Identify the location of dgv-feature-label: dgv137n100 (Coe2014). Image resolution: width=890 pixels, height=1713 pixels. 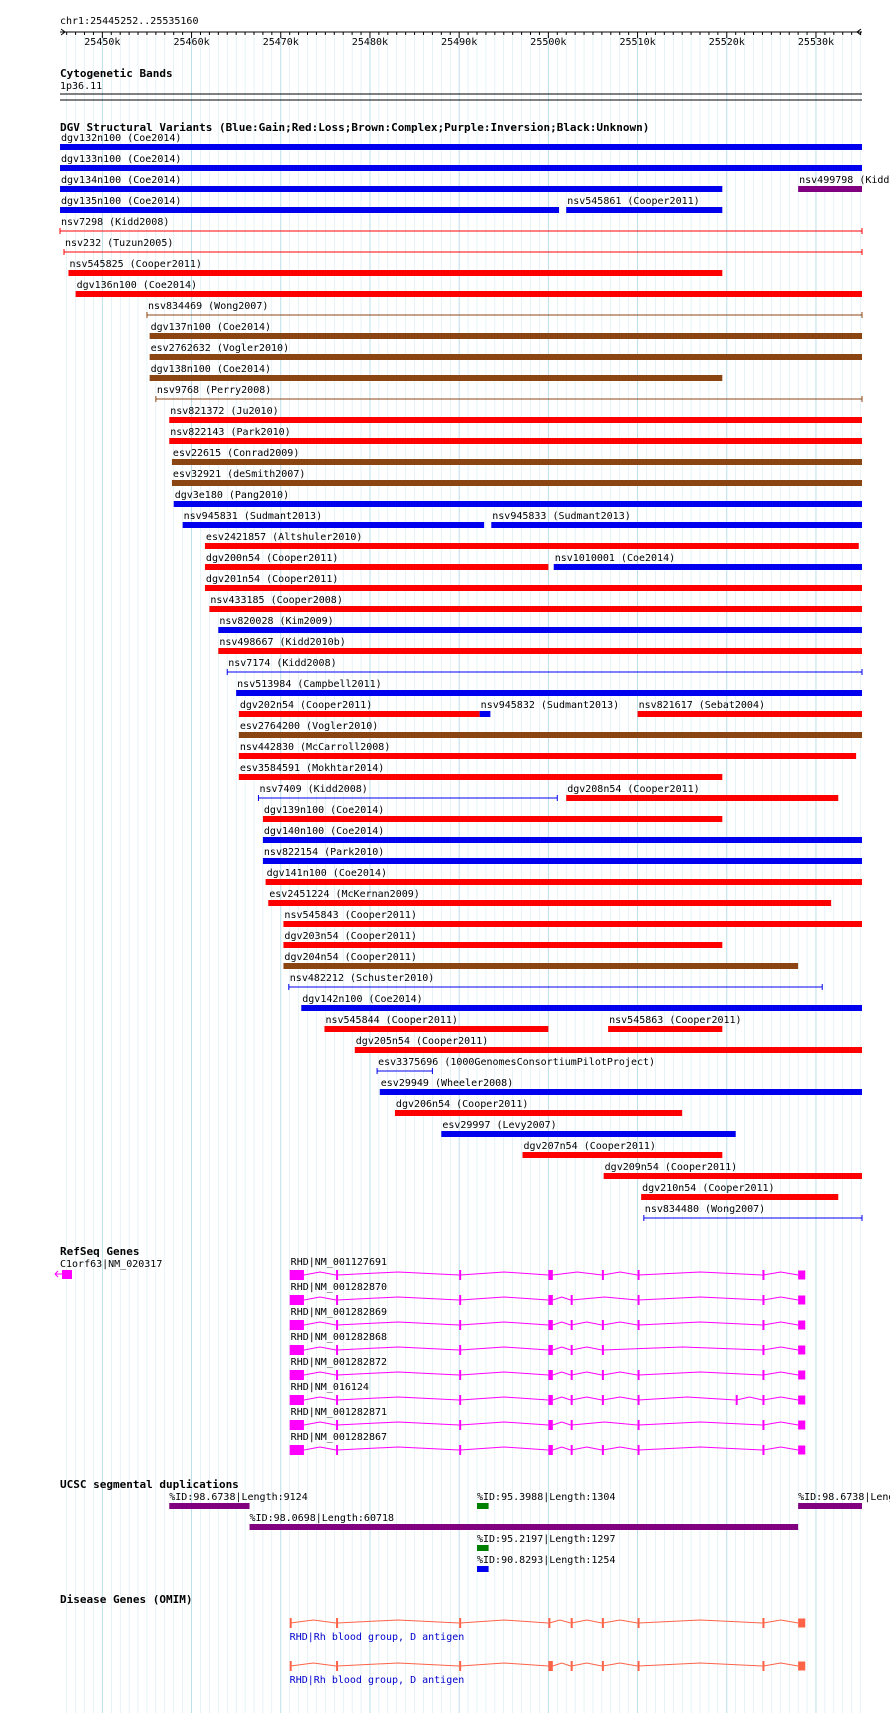
(211, 327).